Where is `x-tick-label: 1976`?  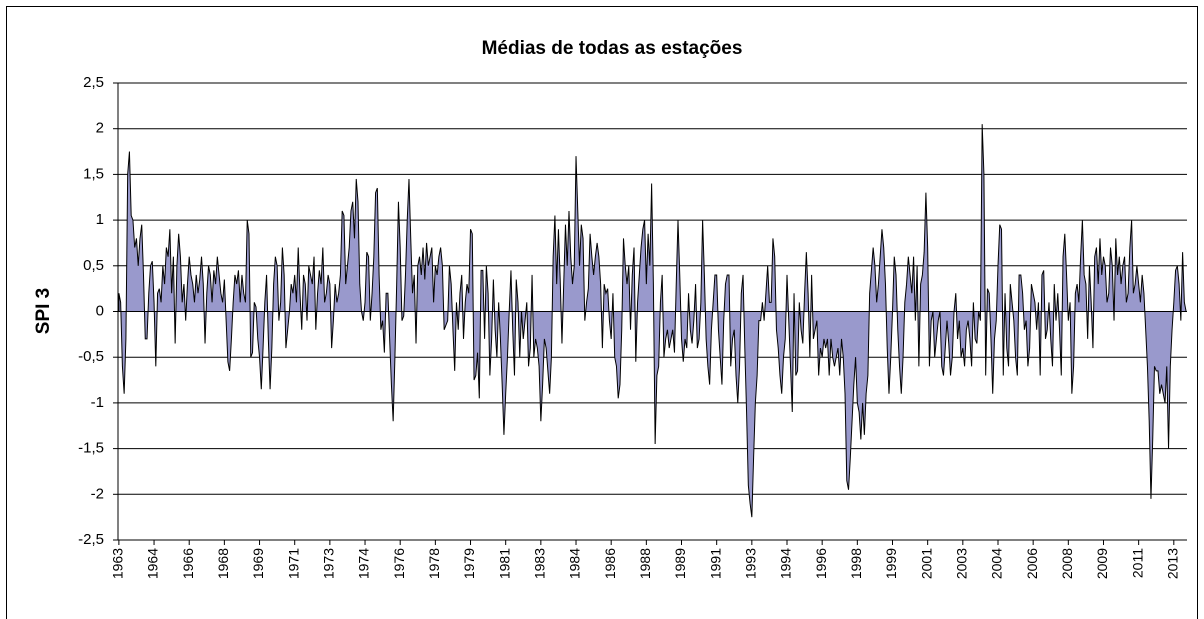
x-tick-label: 1976 is located at coordinates (399, 563).